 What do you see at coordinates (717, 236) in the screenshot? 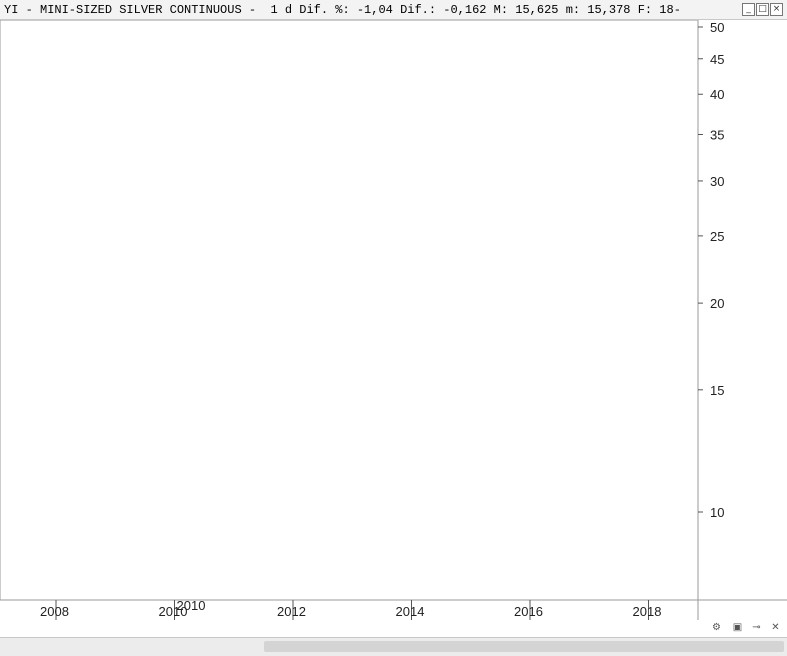
I see `y-tick-label: 25` at bounding box center [717, 236].